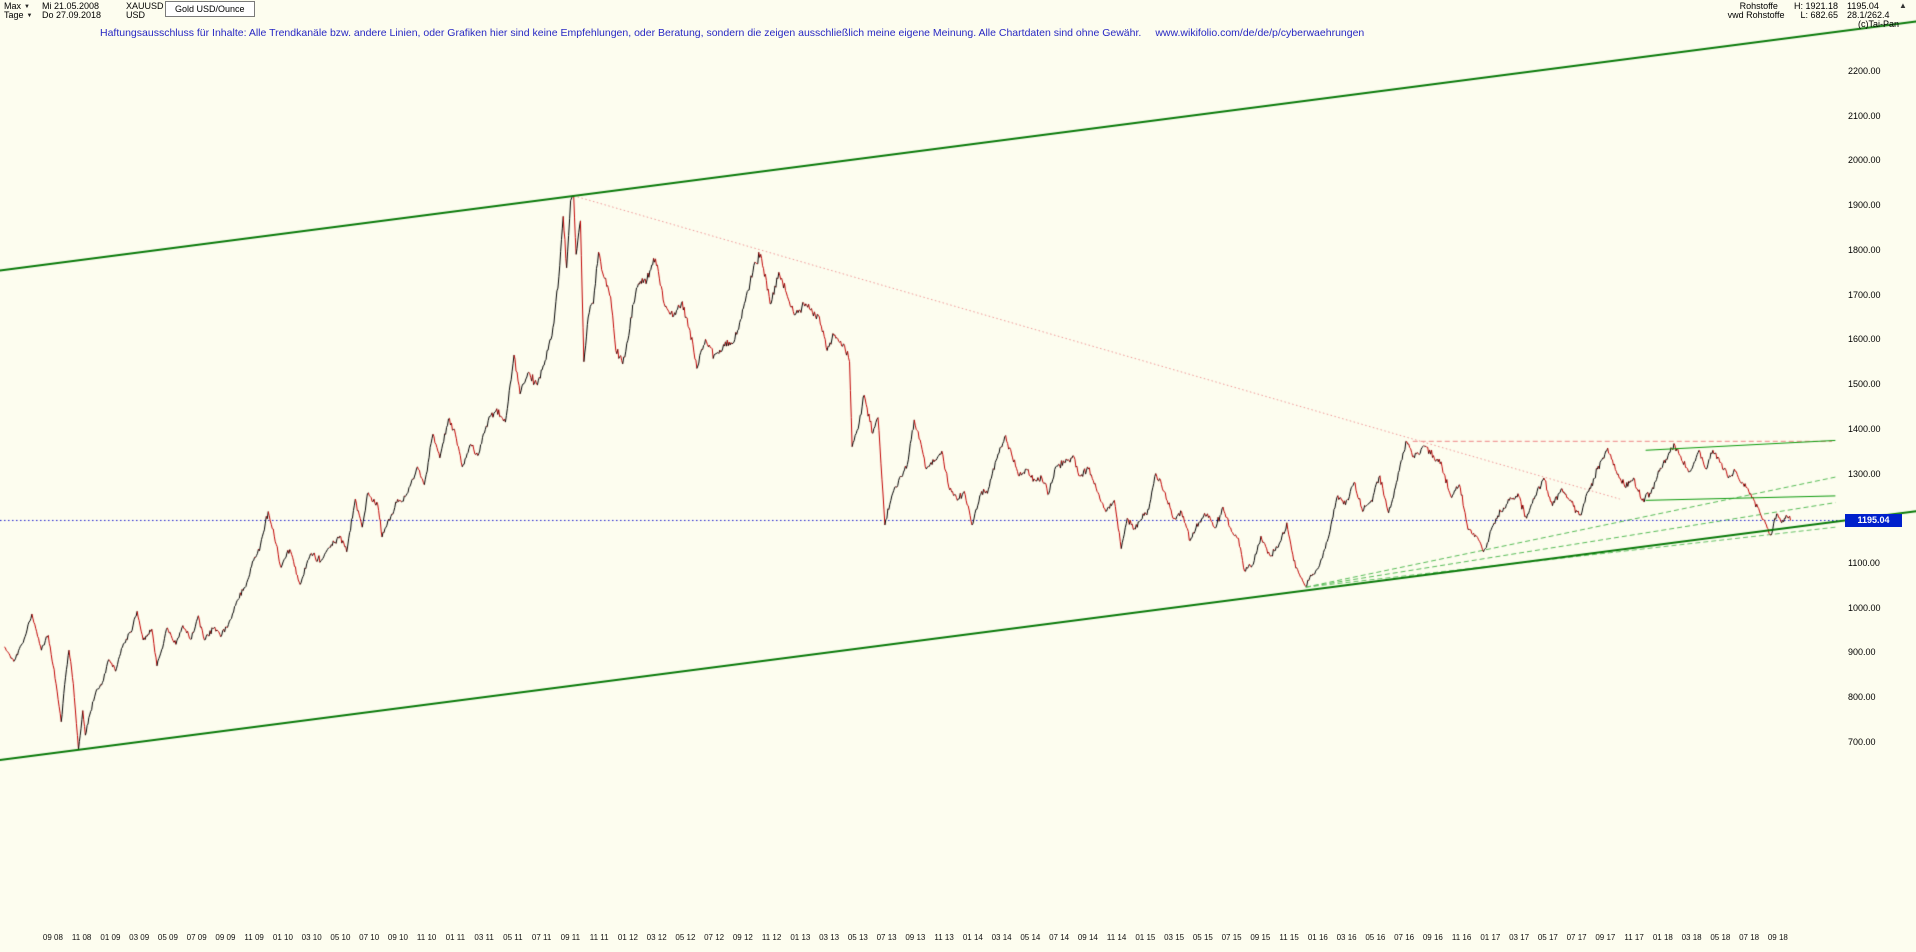 The width and height of the screenshot is (1916, 952). Describe the element at coordinates (541, 937) in the screenshot. I see `x-axis-label: 07 11` at that location.